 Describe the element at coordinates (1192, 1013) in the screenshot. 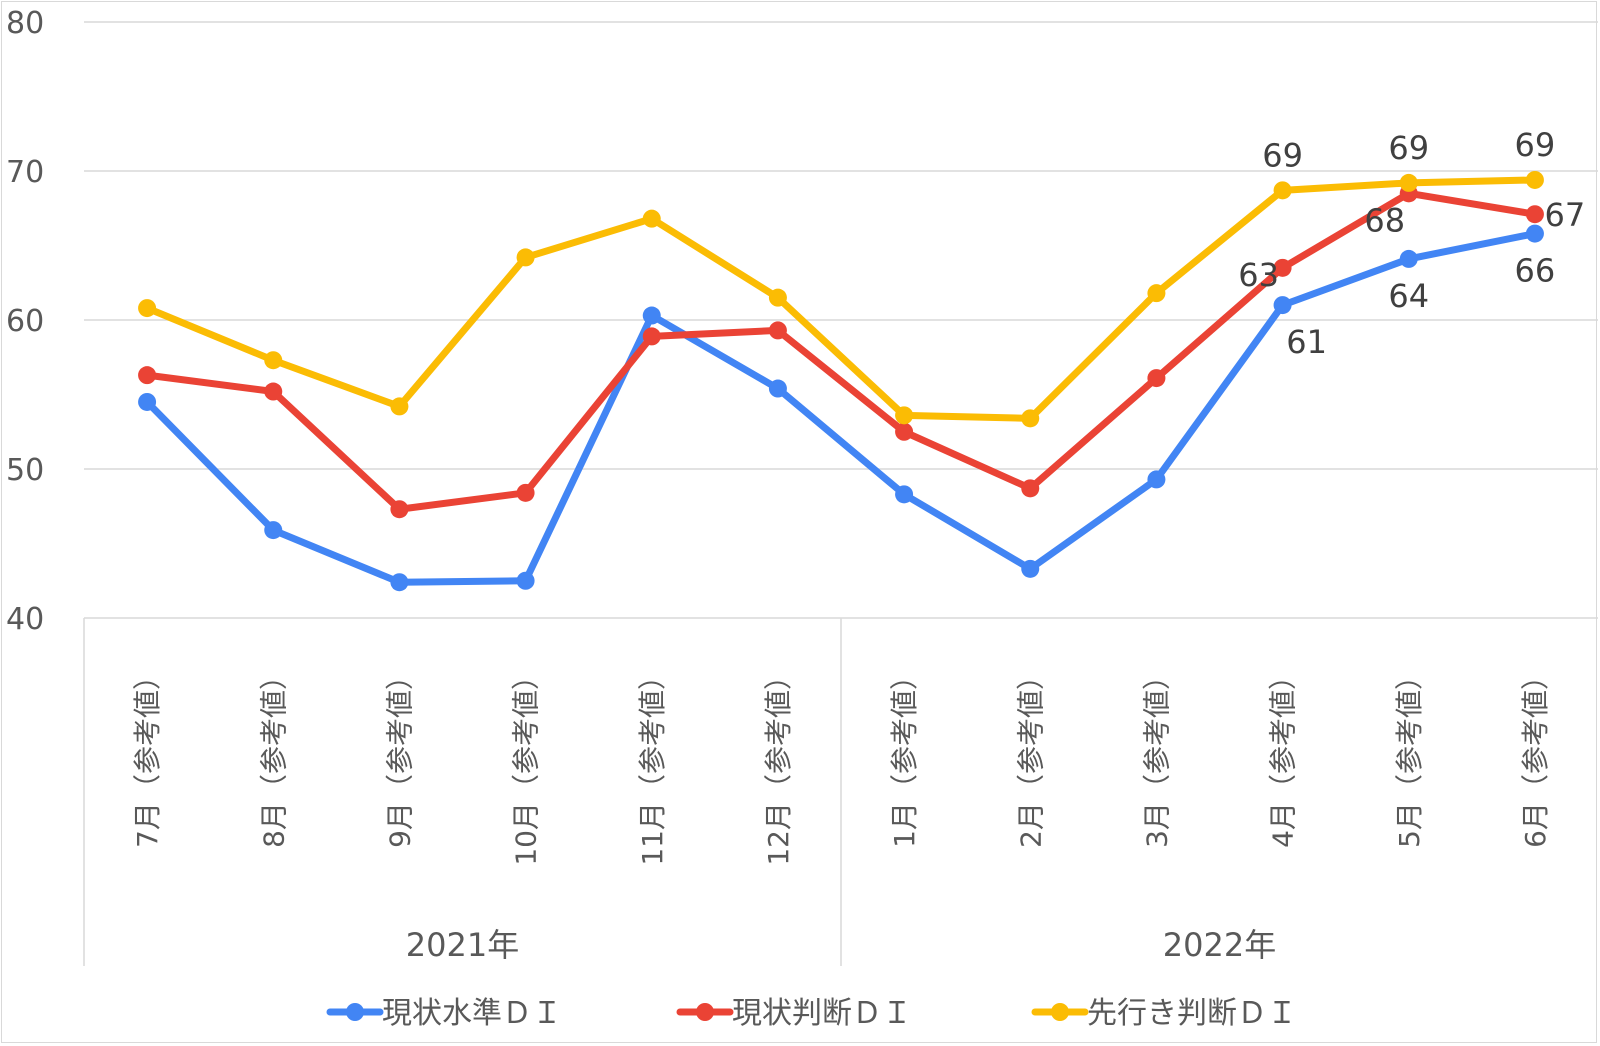

I see `legend-label: 先行き判断ＤＩ` at that location.